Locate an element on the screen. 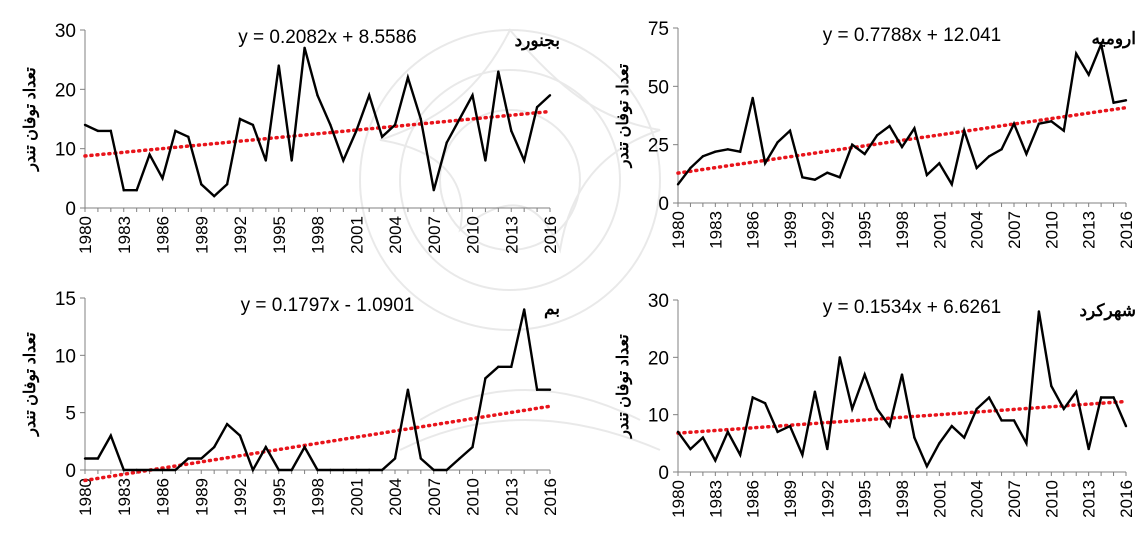 The image size is (1144, 537). station-title: بم is located at coordinates (552, 309).